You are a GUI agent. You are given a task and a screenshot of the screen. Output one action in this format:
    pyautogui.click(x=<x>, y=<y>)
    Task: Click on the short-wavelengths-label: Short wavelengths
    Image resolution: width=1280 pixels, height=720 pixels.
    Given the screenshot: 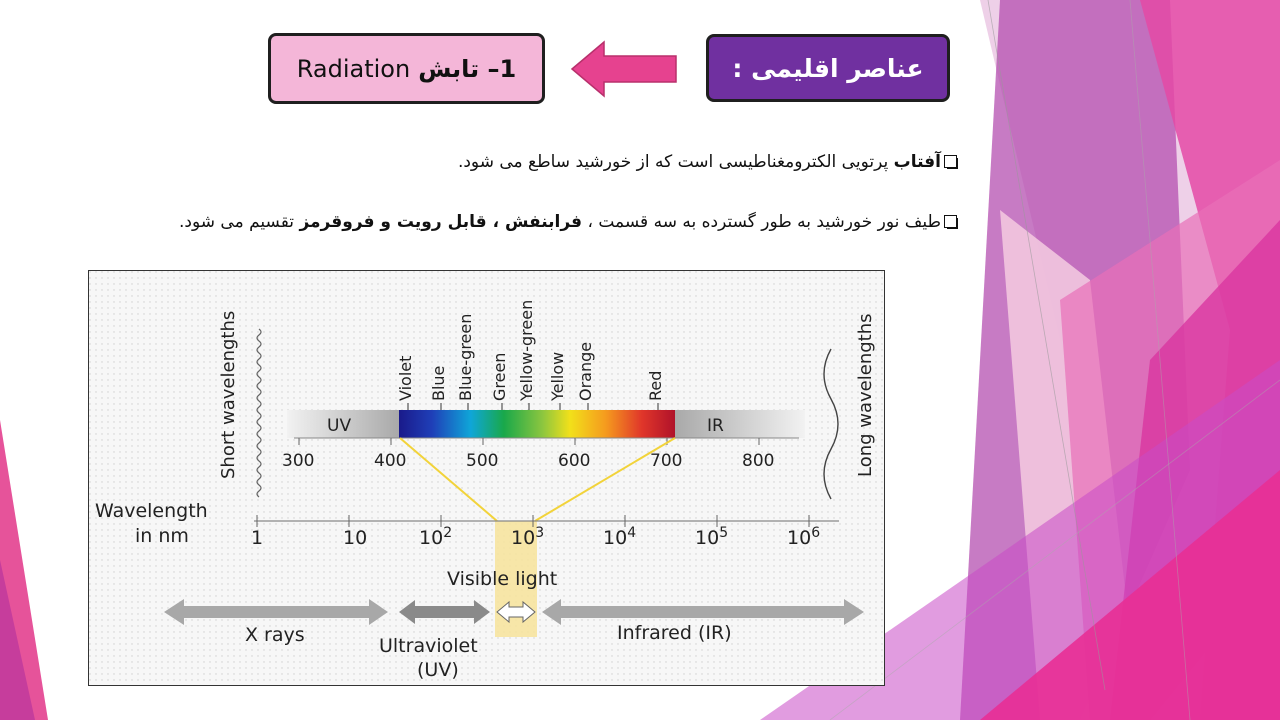 What is the action you would take?
    pyautogui.click(x=228, y=395)
    